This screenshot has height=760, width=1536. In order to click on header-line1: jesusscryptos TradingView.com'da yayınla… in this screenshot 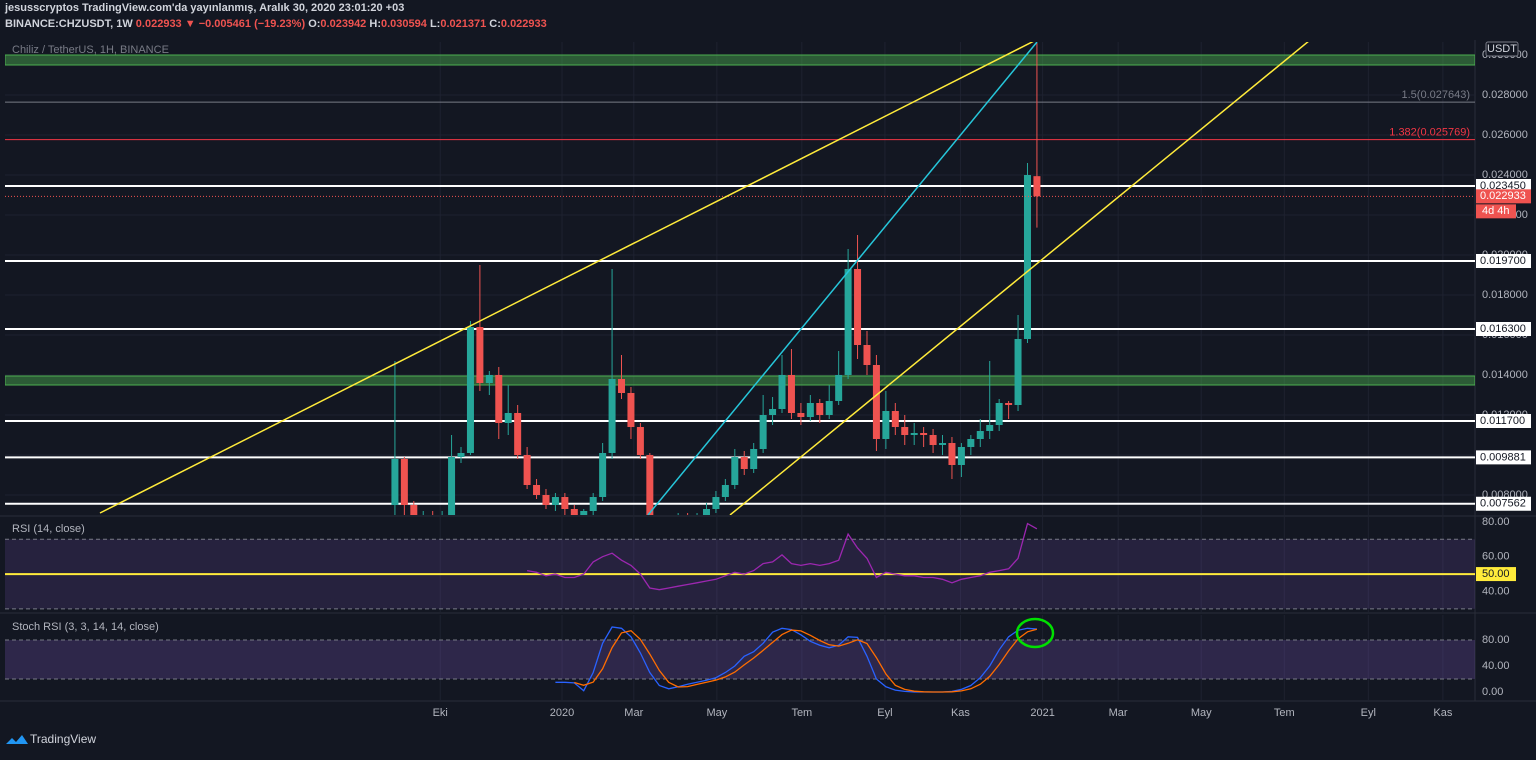, I will do `click(204, 8)`.